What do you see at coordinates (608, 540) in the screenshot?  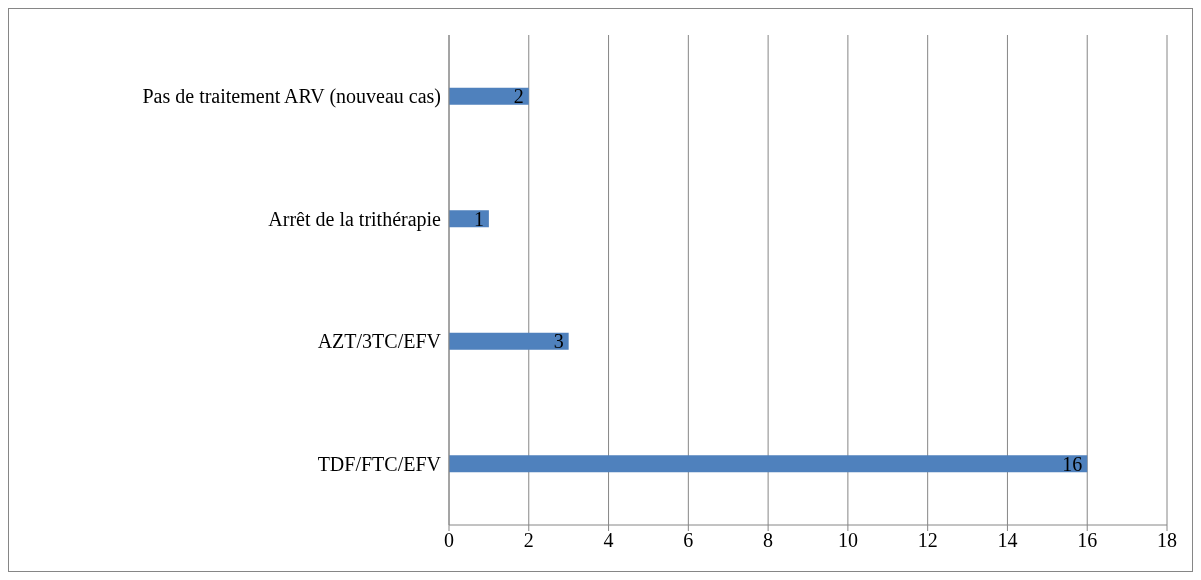 I see `x-tick-label: 4` at bounding box center [608, 540].